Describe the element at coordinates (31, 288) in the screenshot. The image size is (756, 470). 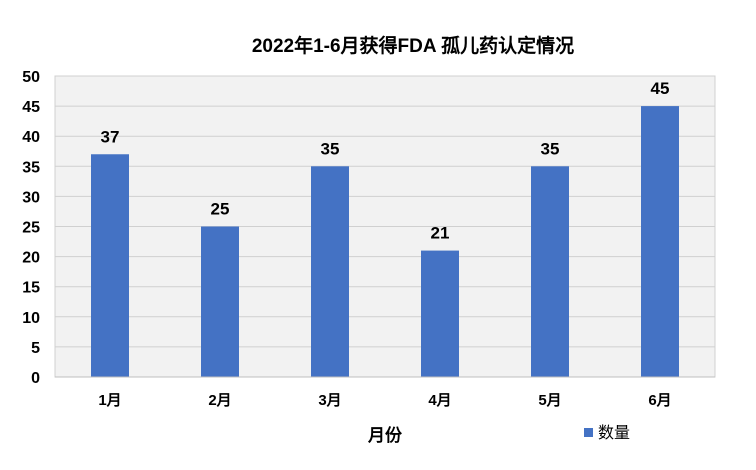
I see `y-tick-label: 15` at that location.